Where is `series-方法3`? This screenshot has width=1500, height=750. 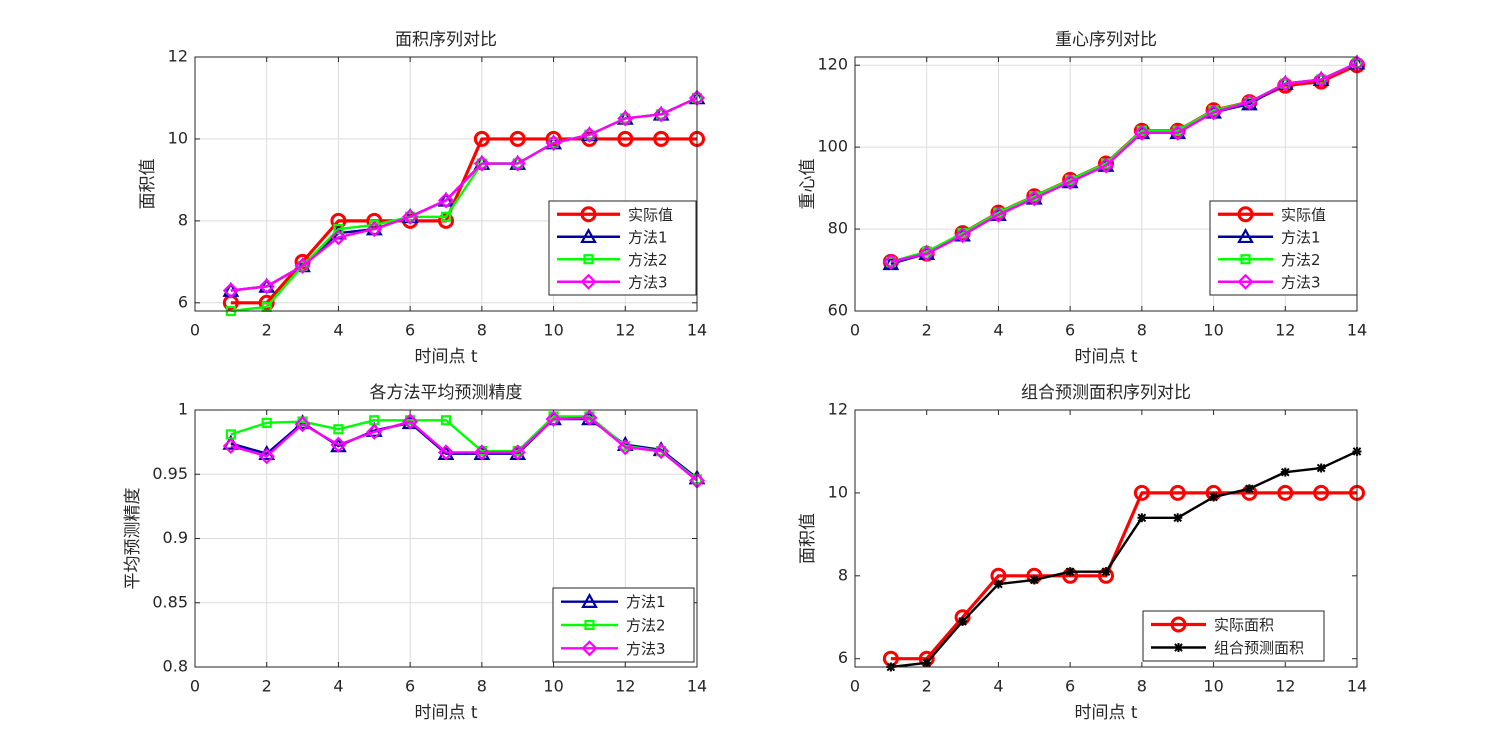 series-方法3 is located at coordinates (464, 449).